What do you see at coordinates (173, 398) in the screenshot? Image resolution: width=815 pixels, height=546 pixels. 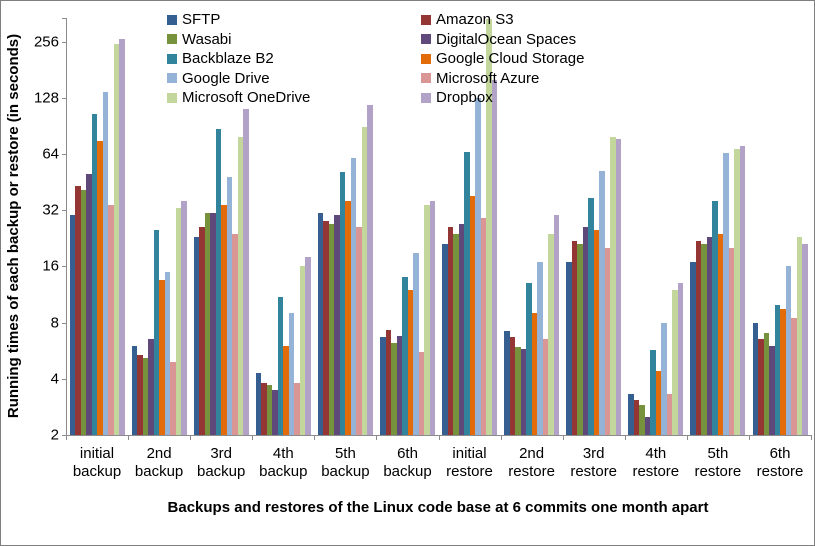 I see `bar-microsoft-azure-2nd-backup` at bounding box center [173, 398].